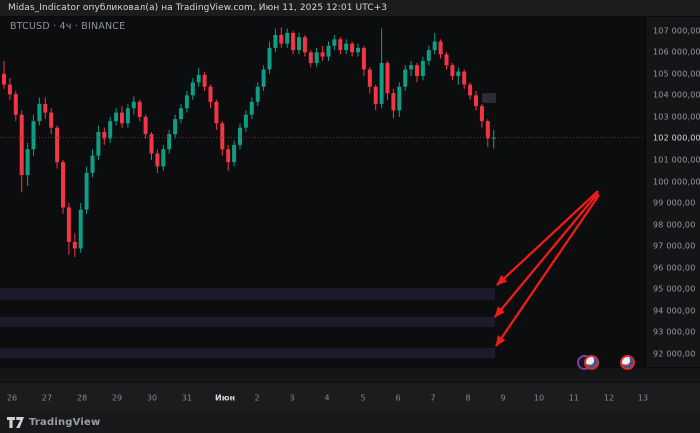 This screenshot has width=700, height=433. Describe the element at coordinates (674, 311) in the screenshot. I see `price-axis-label: 94 000,00` at that location.